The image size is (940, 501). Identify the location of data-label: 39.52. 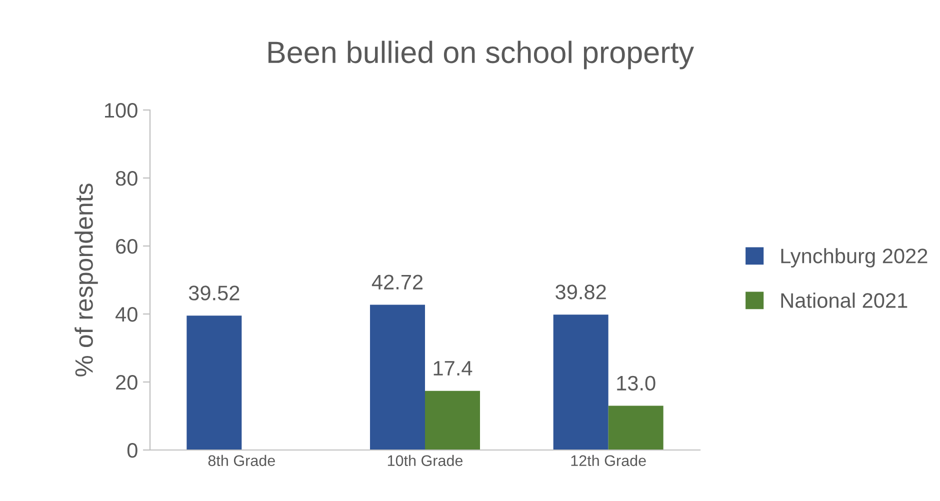
(214, 293).